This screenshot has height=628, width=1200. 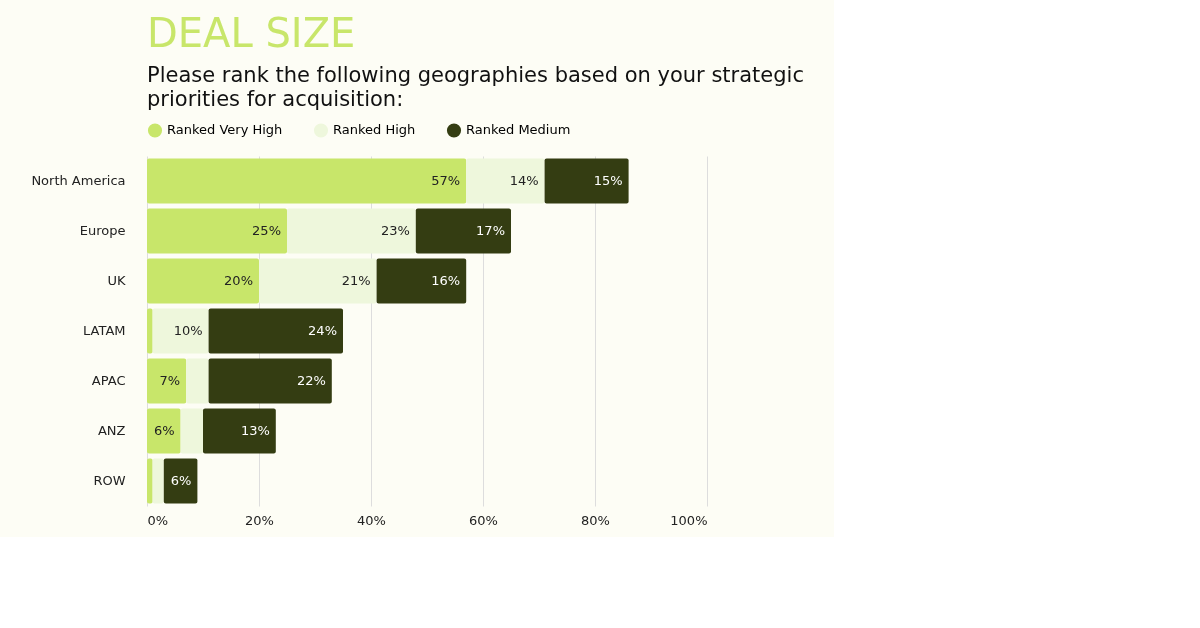 What do you see at coordinates (158, 520) in the screenshot?
I see `x-tick-label: 0%` at bounding box center [158, 520].